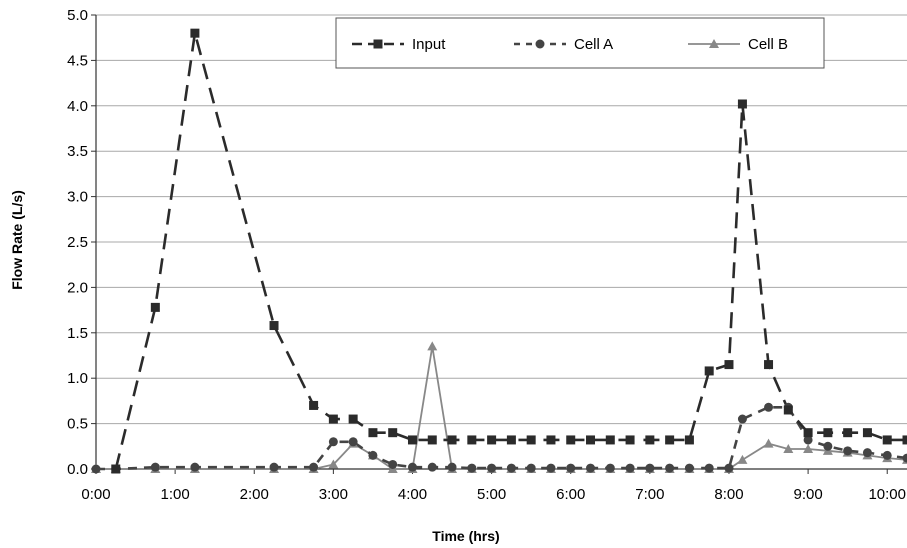 The height and width of the screenshot is (548, 907). Describe the element at coordinates (378, 44) in the screenshot. I see `legend-marker-input` at that location.